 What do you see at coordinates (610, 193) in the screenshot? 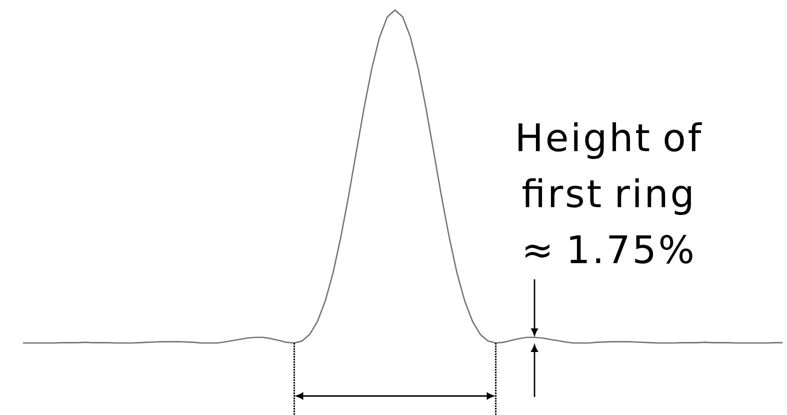
I see `annotation: Height of first ring ≈ 1.75%` at bounding box center [610, 193].